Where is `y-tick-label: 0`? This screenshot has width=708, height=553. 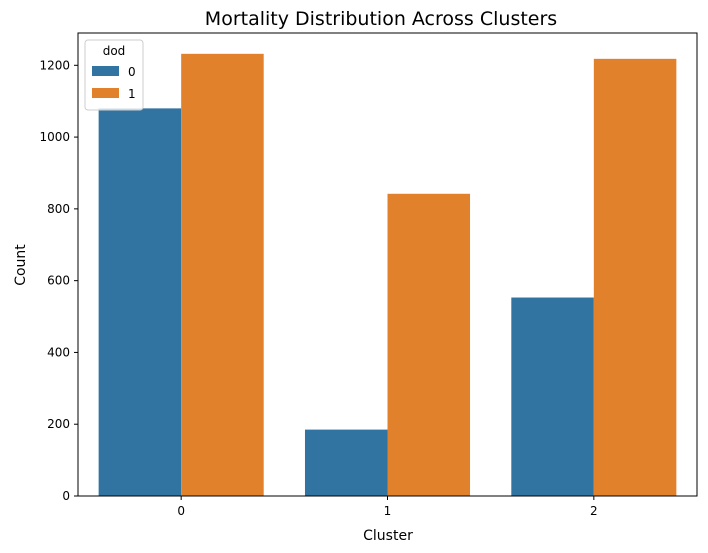 y-tick-label: 0 is located at coordinates (66, 496).